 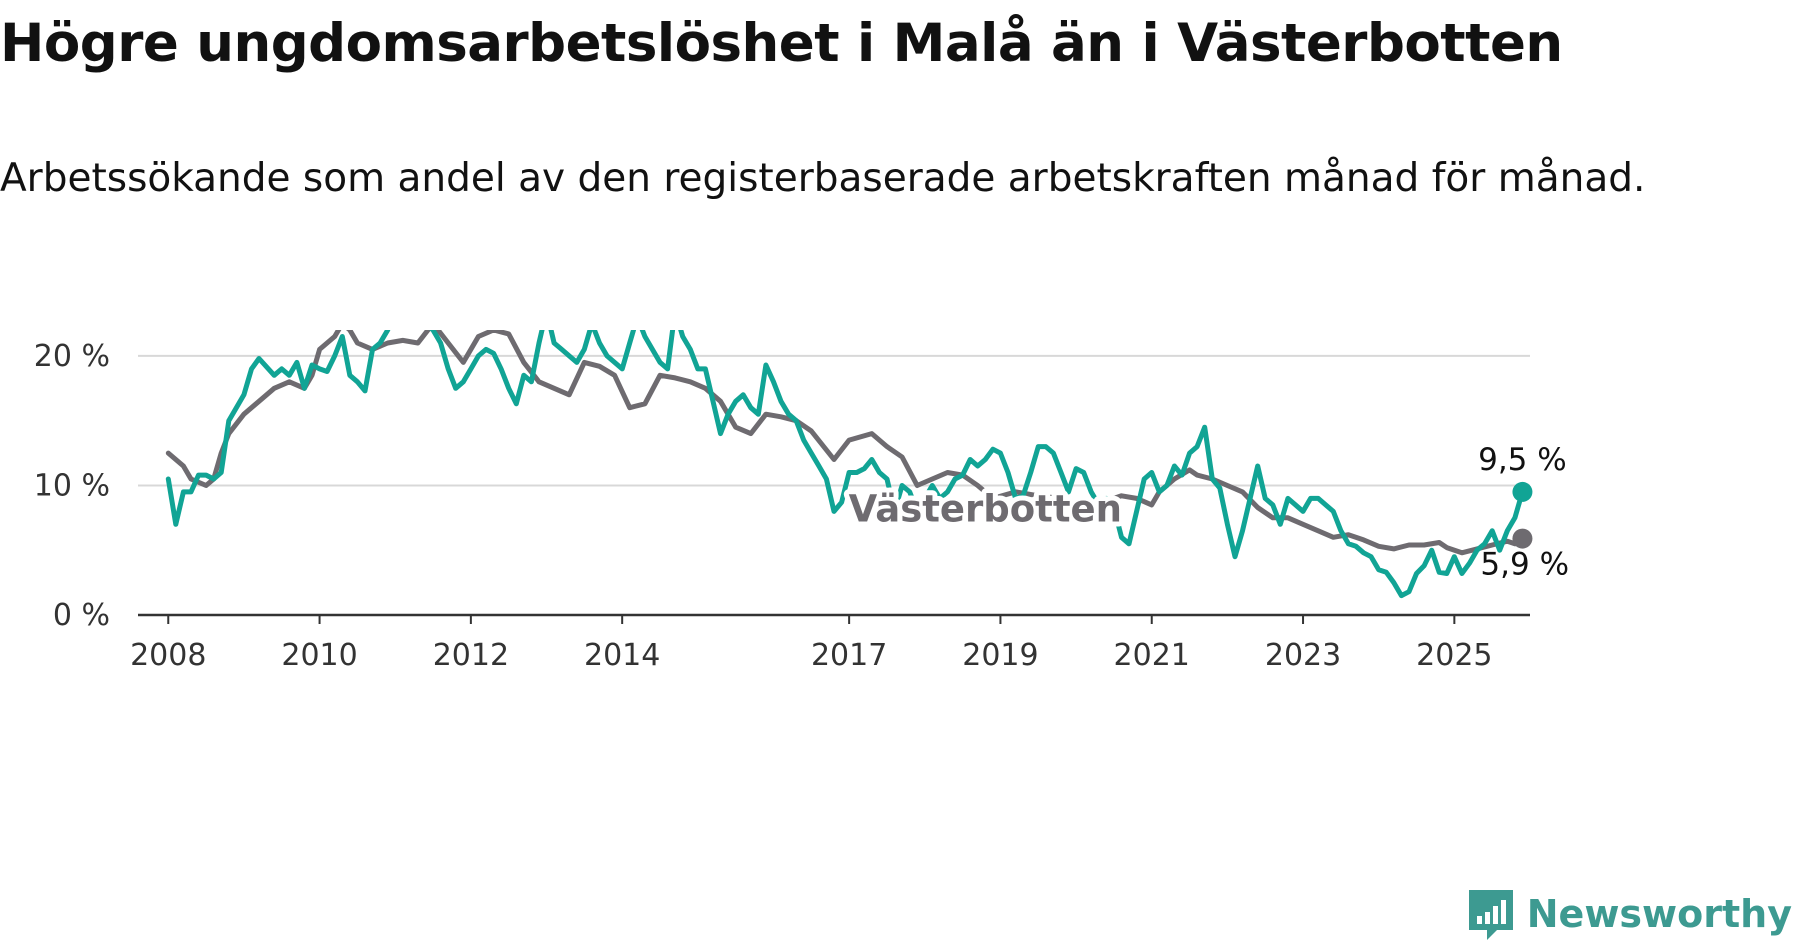 I want to click on brand-name: Newsworthy, so click(x=1659, y=914).